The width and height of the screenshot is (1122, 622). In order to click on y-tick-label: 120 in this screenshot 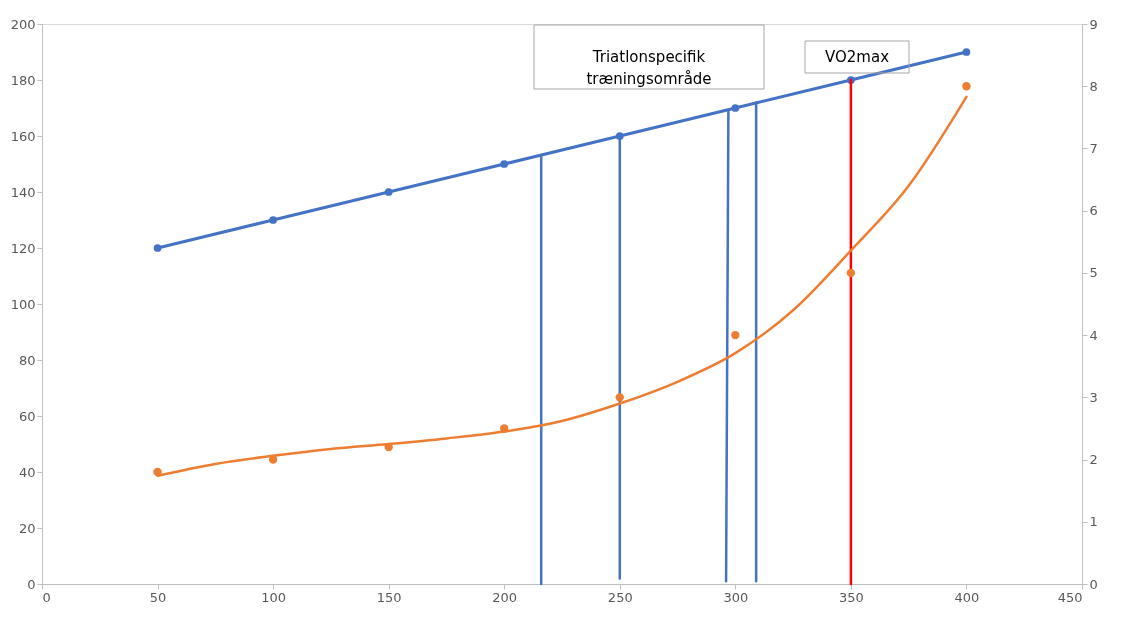, I will do `click(23, 248)`.